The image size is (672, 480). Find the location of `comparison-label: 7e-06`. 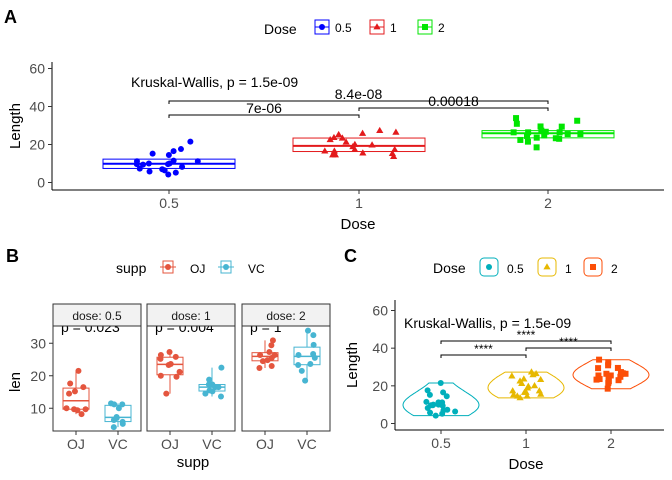

comparison-label: 7e-06 is located at coordinates (264, 108).